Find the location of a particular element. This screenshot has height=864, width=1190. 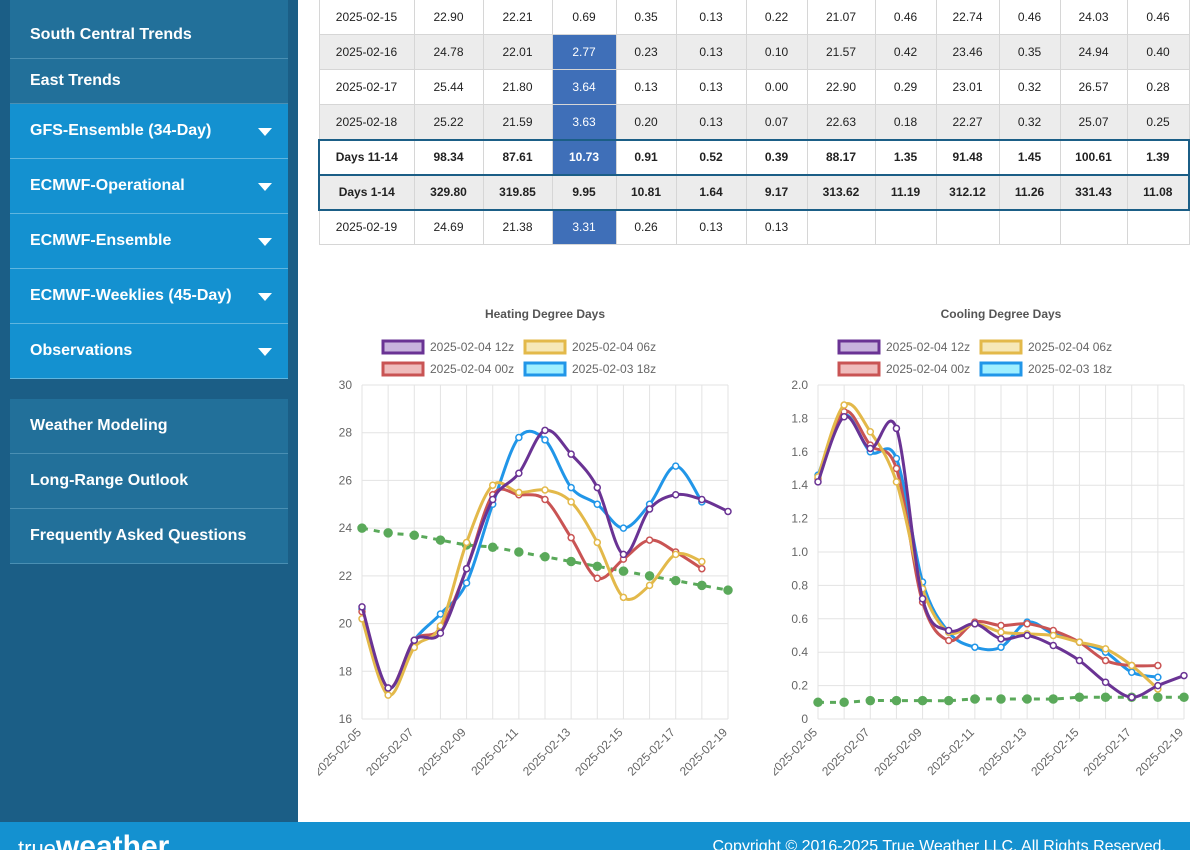

table-cell: 3.63 is located at coordinates (584, 122).